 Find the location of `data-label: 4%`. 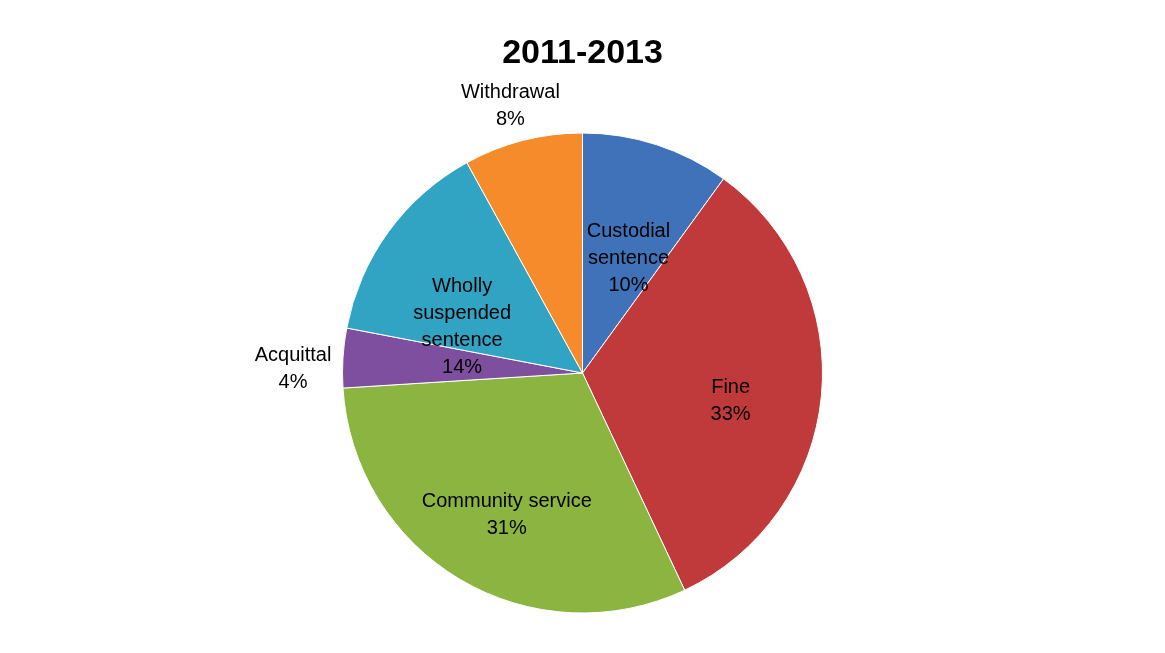

data-label: 4% is located at coordinates (293, 380).